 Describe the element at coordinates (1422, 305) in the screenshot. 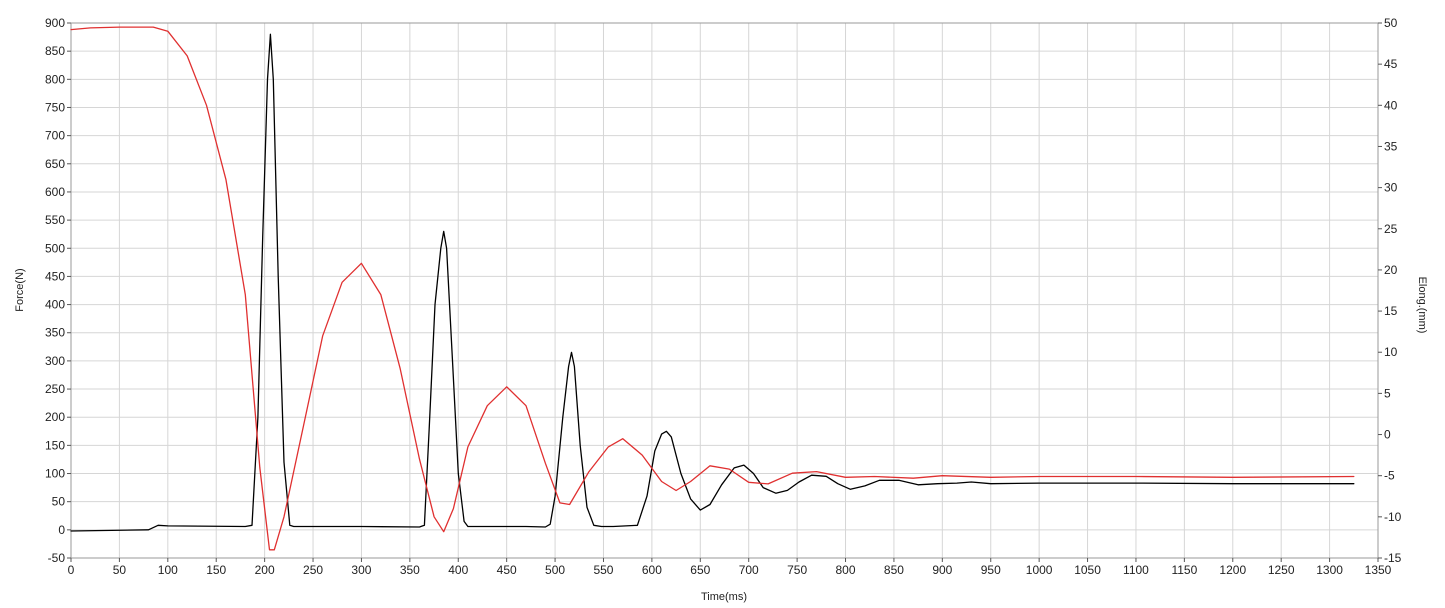

I see `y2-axis-title: Elong.(mm)` at that location.